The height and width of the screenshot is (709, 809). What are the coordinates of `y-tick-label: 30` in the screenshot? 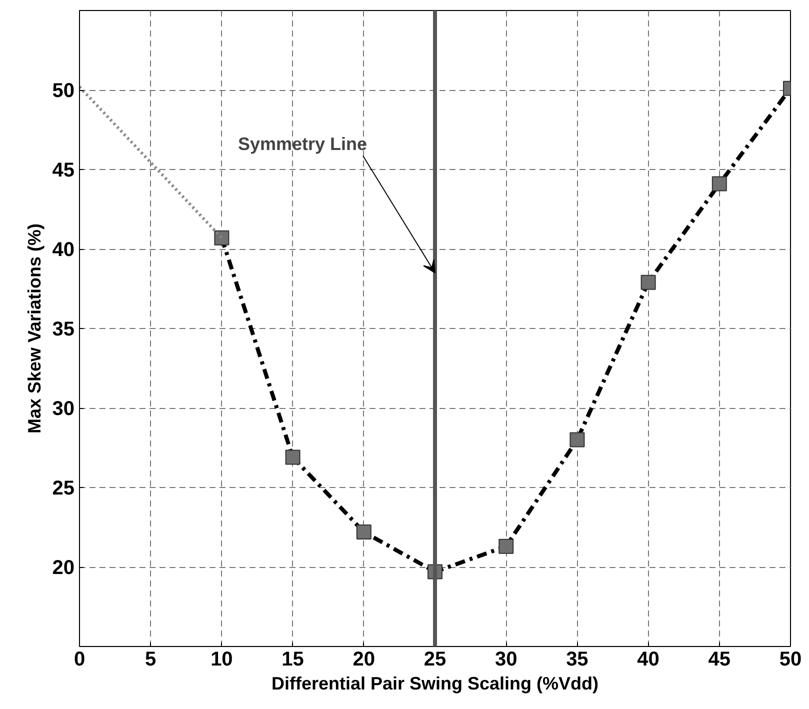 It's located at (63, 409).